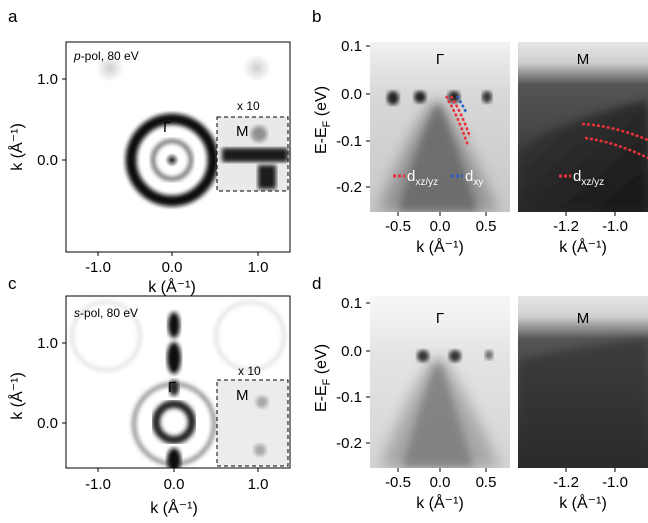 Image resolution: width=648 pixels, height=523 pixels. Describe the element at coordinates (258, 267) in the screenshot. I see `panel-a-xtick: 1.0` at that location.